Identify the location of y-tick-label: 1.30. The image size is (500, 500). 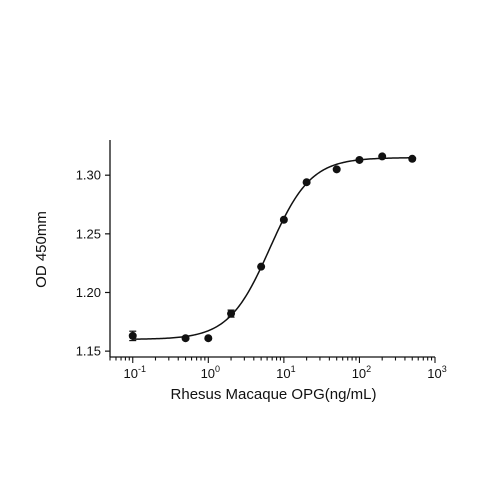
(88, 175).